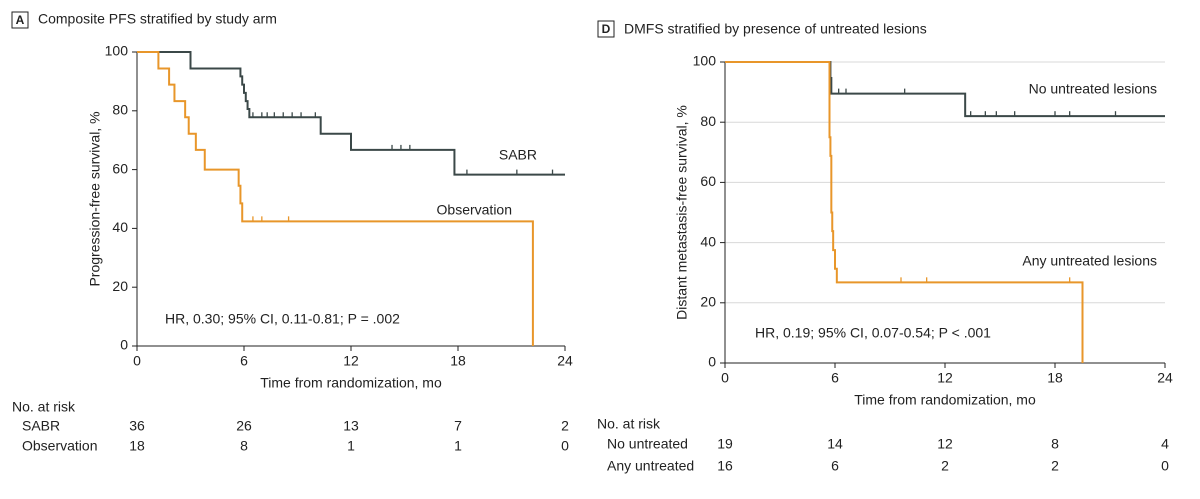 Image resolution: width=1200 pixels, height=499 pixels. I want to click on risk-count: 6, so click(835, 466).